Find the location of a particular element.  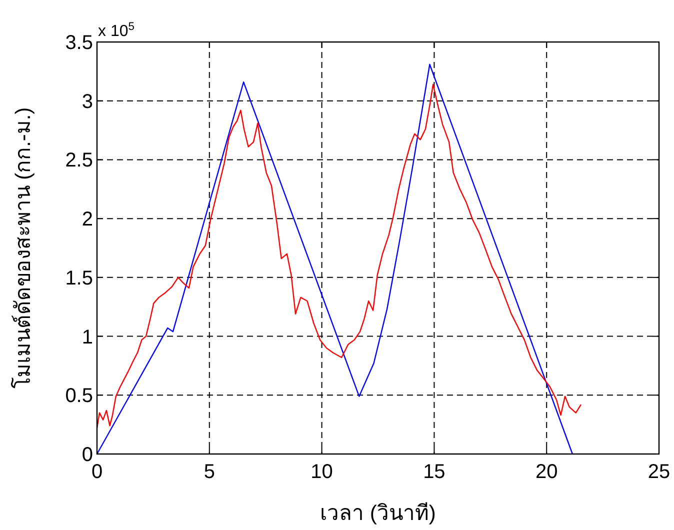

y-tick-label: 2 is located at coordinates (87, 219).